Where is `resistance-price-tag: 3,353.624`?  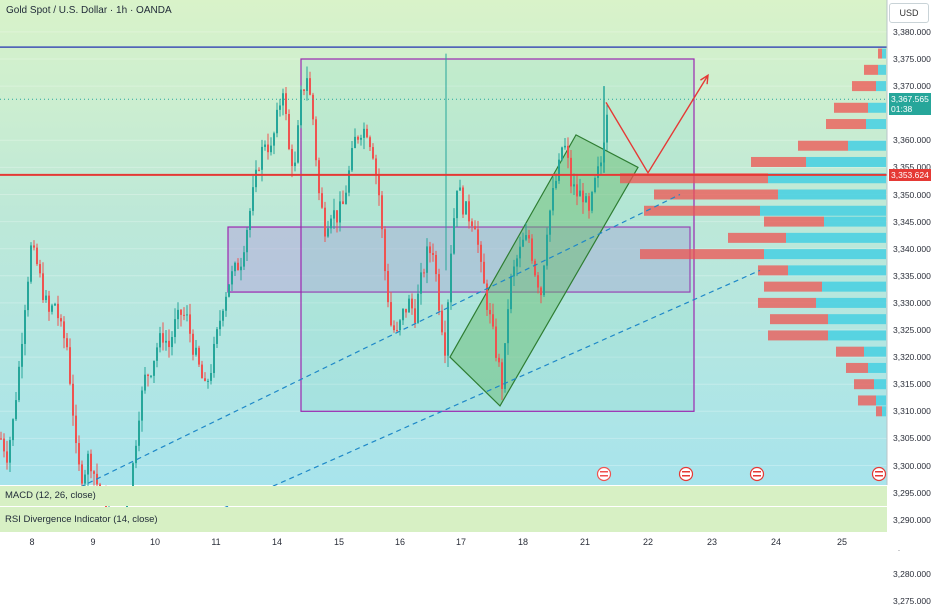
resistance-price-tag: 3,353.624 is located at coordinates (910, 174).